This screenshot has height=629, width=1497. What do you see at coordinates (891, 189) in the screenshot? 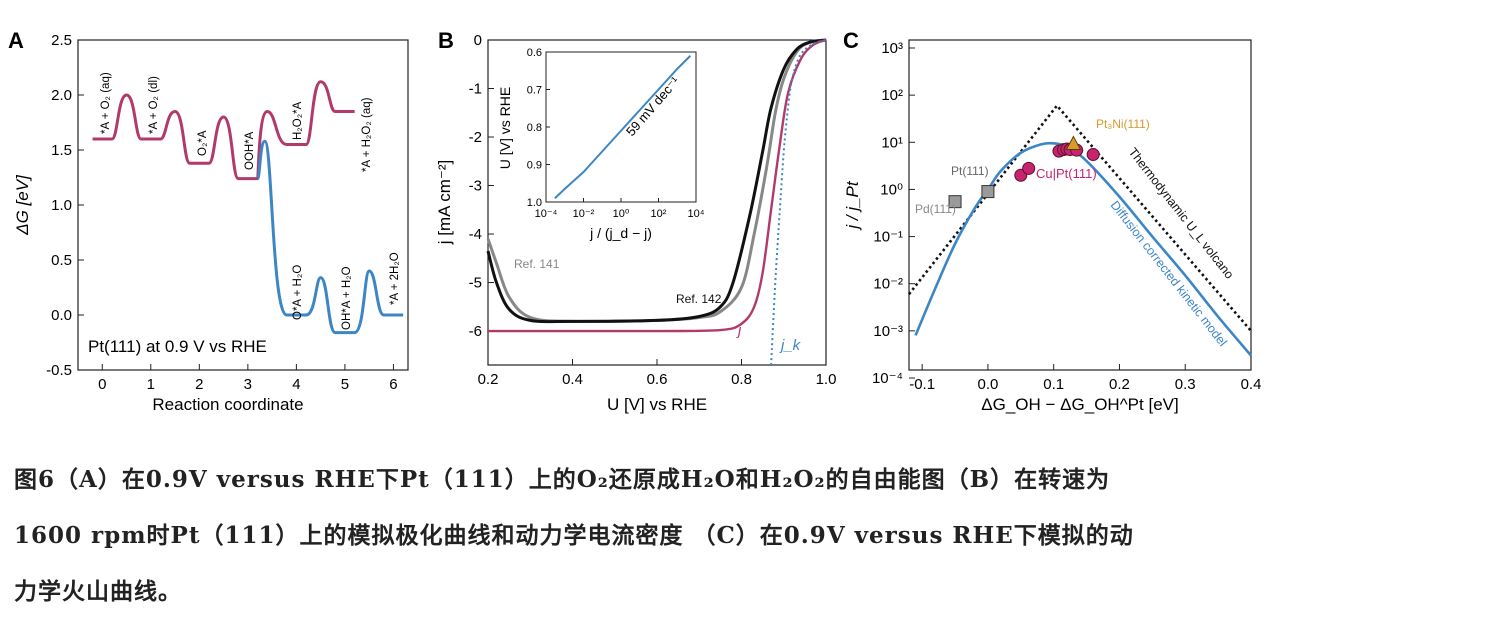
I see `panel-c-ytick-label: 10⁰` at bounding box center [891, 189].